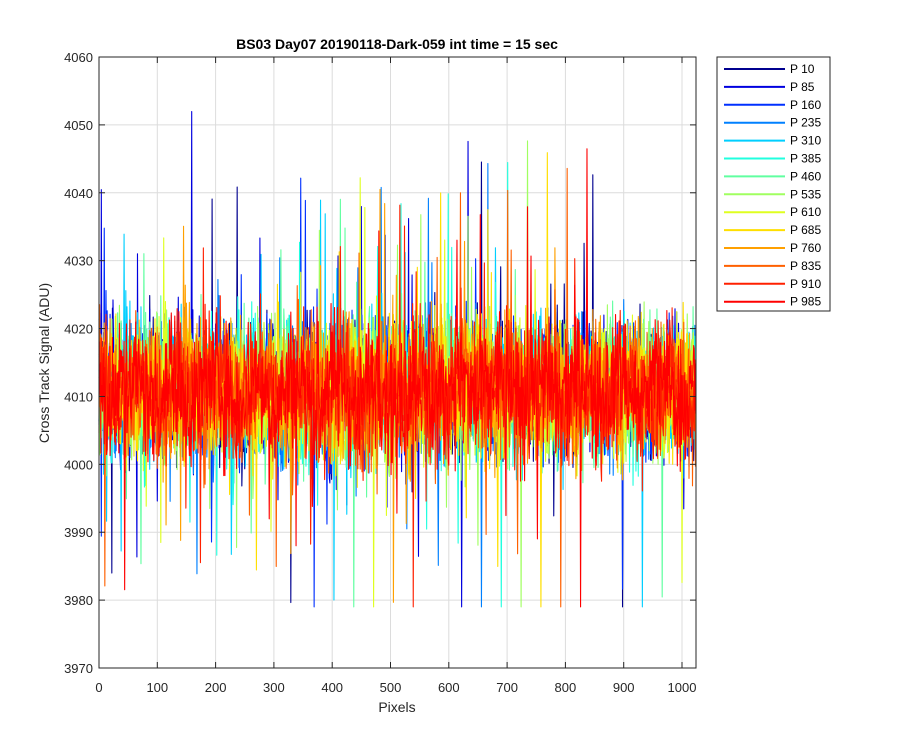 The height and width of the screenshot is (750, 900). Describe the element at coordinates (78, 396) in the screenshot. I see `y-tick-label: 4010` at that location.